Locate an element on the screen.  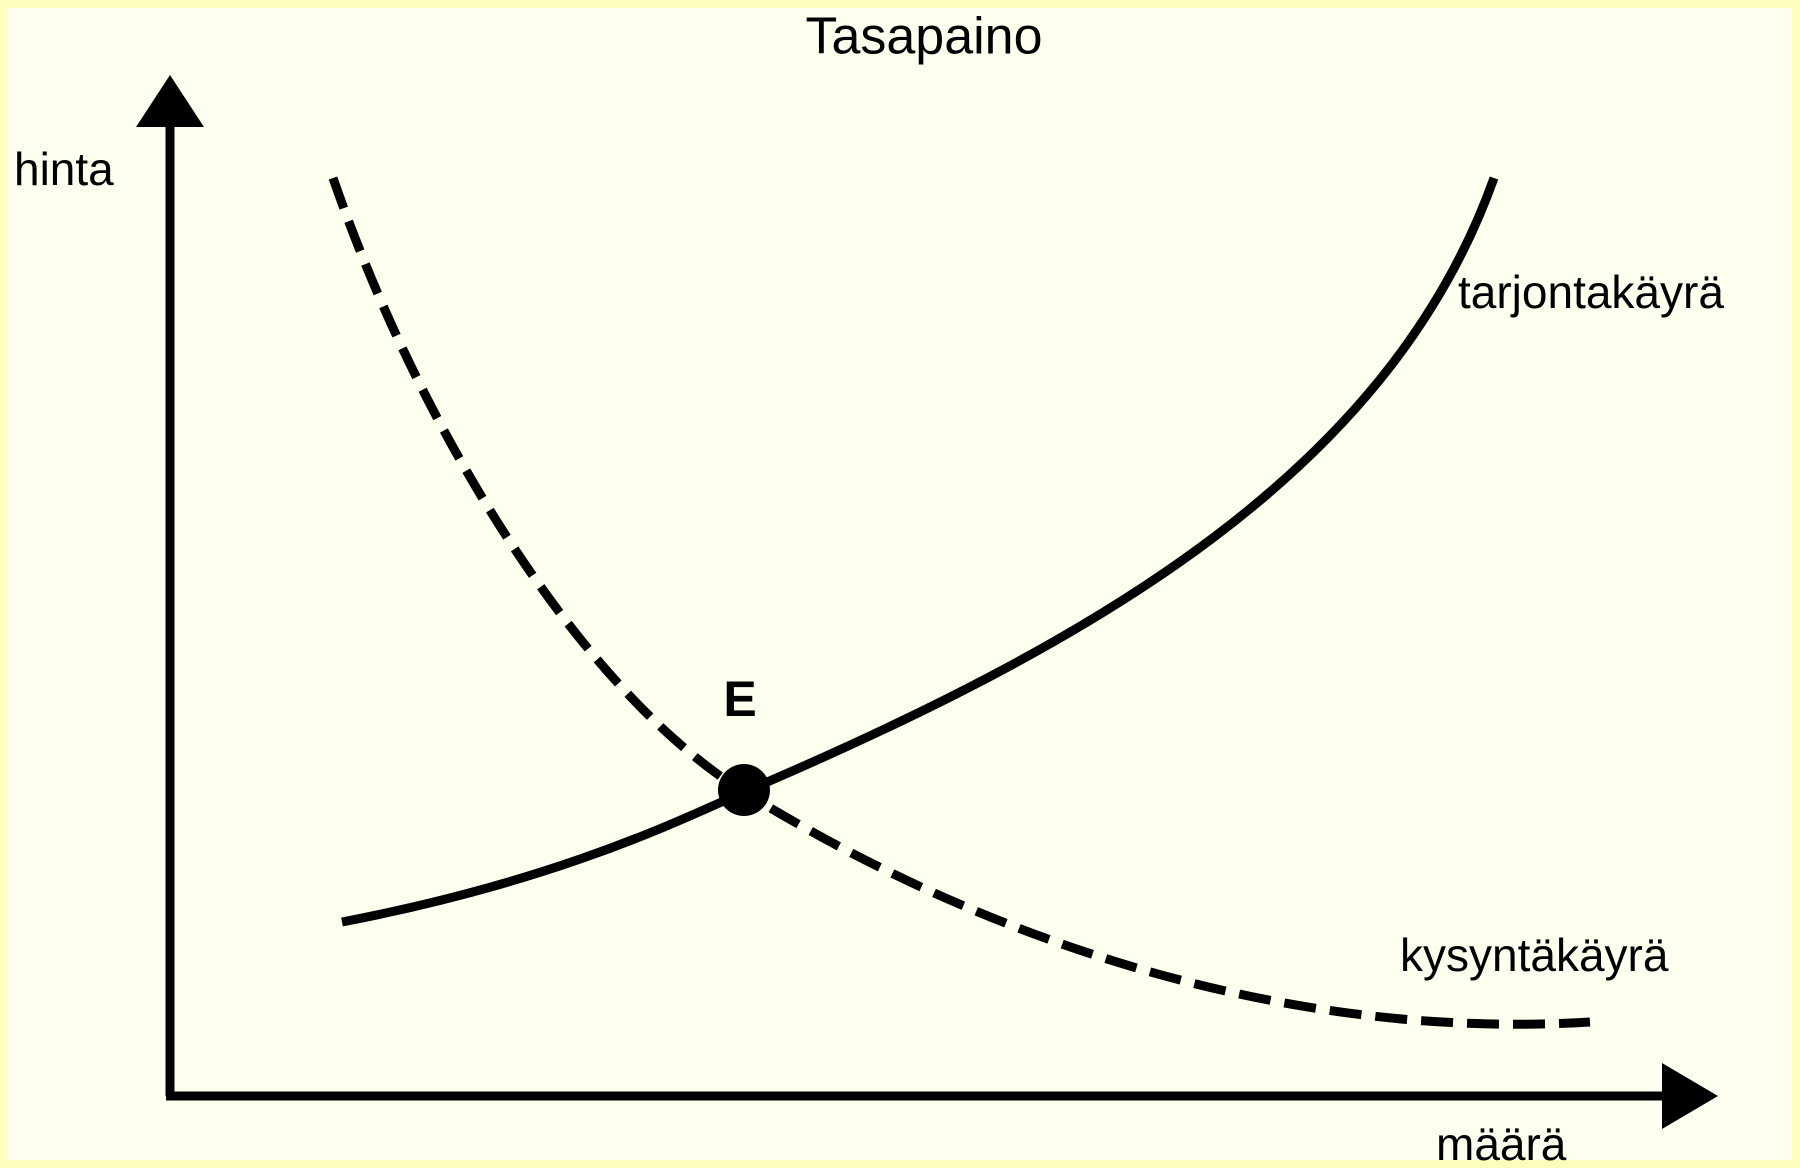
supply-label: tarjontakäyrä is located at coordinates (1591, 292).